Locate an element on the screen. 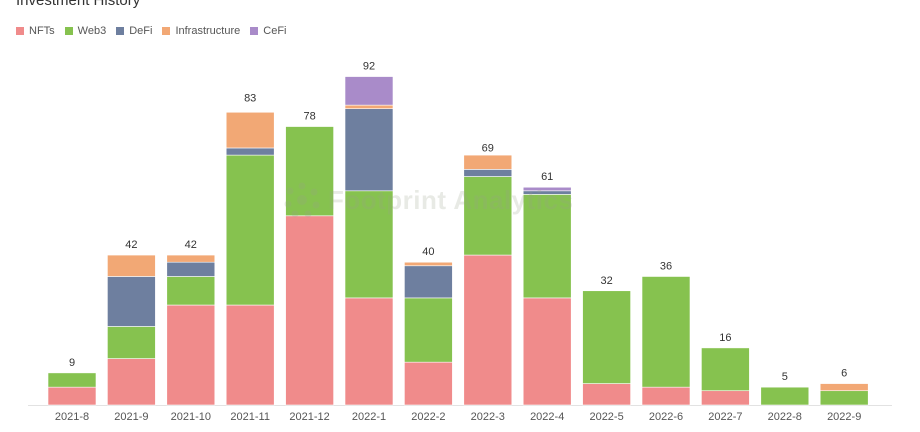 The width and height of the screenshot is (920, 432). legend-label-defi: DeFi is located at coordinates (141, 31).